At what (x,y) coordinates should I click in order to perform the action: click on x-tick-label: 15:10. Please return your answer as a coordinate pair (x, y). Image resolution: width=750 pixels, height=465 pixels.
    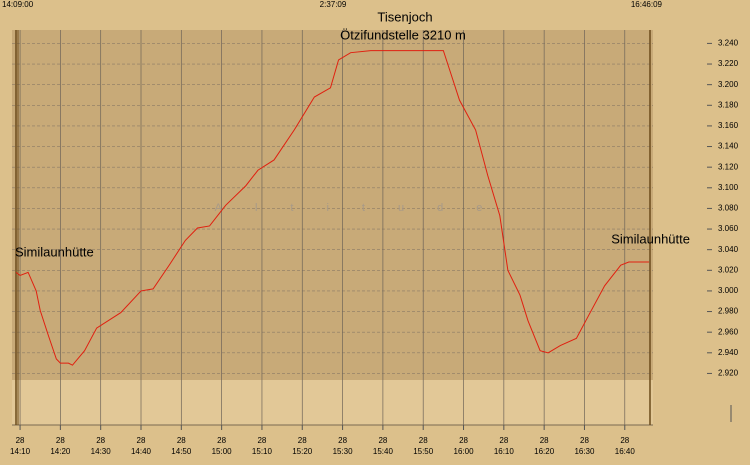
    Looking at the image, I should click on (262, 451).